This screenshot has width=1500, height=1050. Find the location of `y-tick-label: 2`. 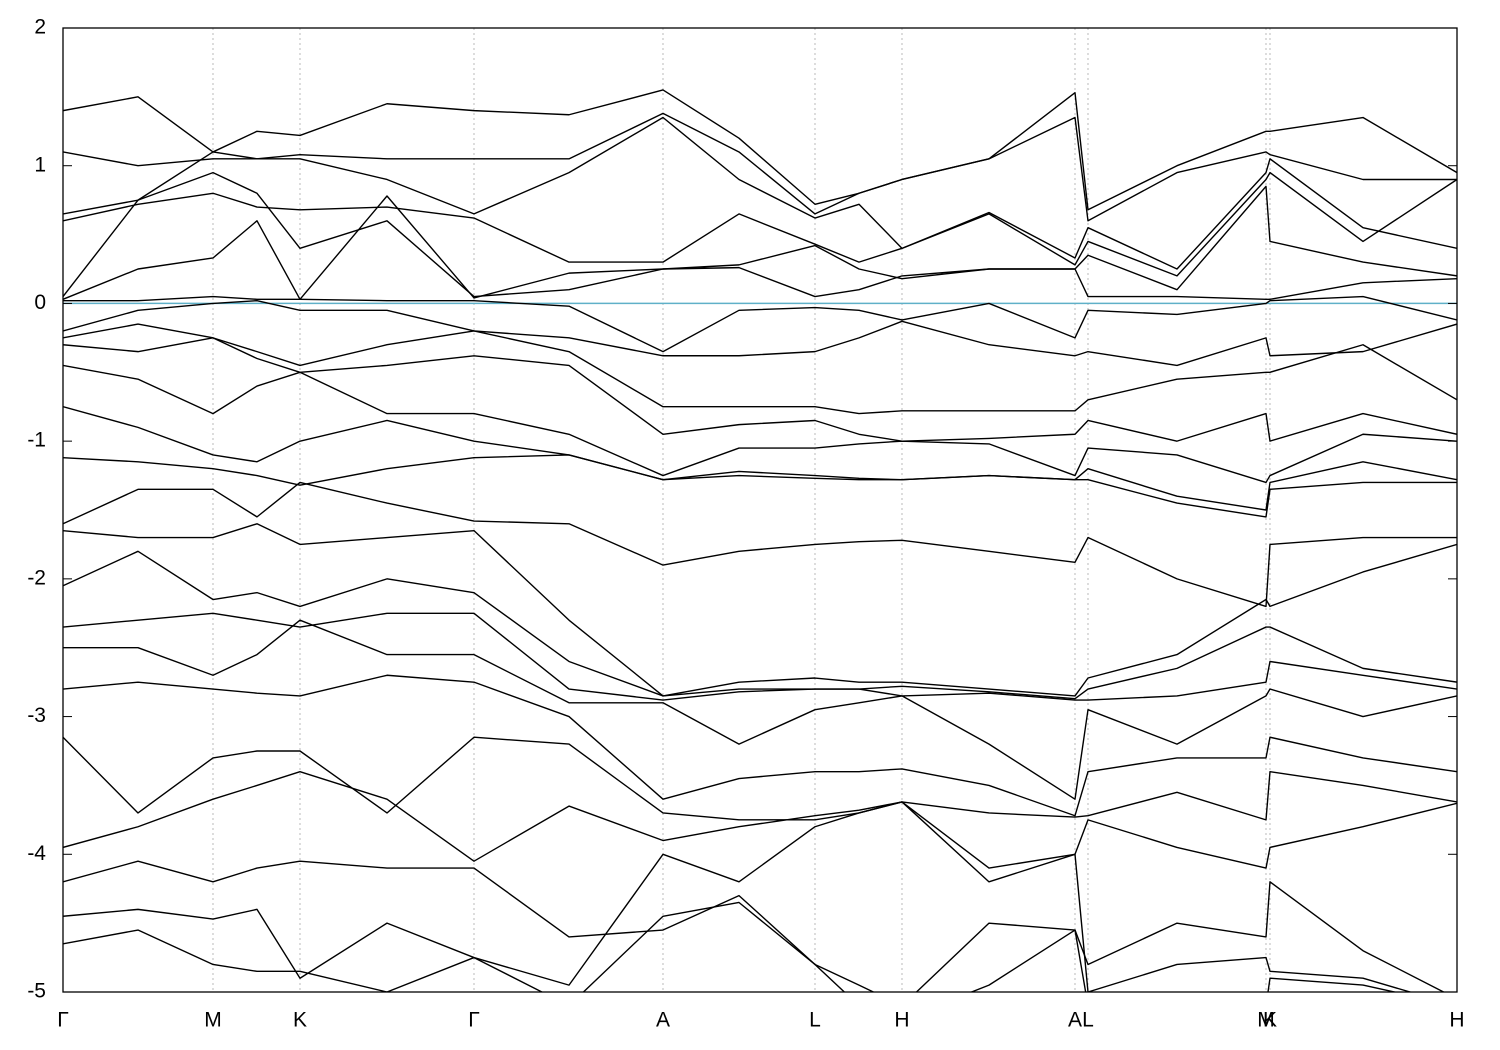

y-tick-label: 2 is located at coordinates (40, 27).